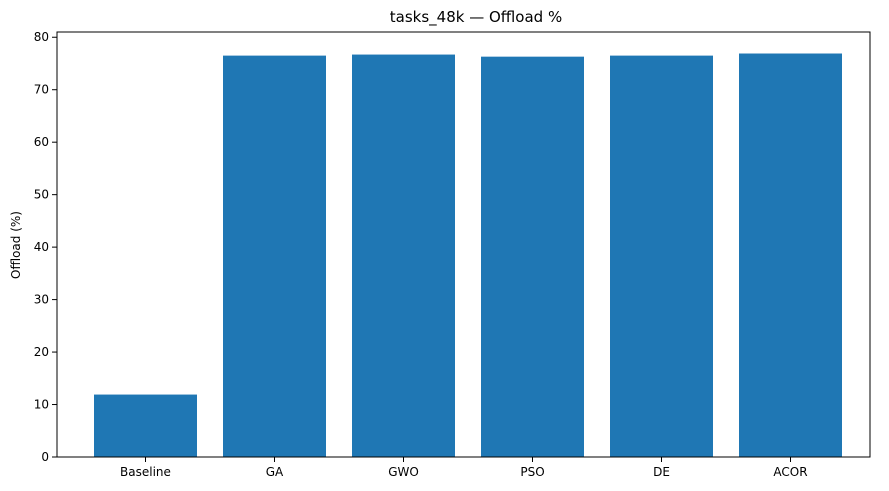 The height and width of the screenshot is (491, 889). What do you see at coordinates (464, 468) in the screenshot?
I see `x-axis-ticks: Baseline GA GWO PSO DE ACOR` at bounding box center [464, 468].